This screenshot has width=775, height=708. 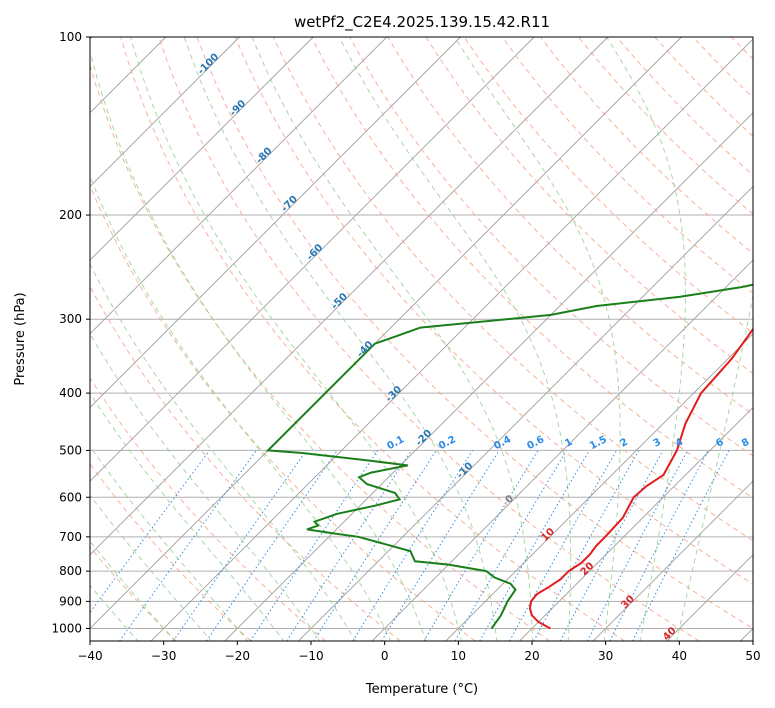 What do you see at coordinates (752, 656) in the screenshot?
I see `x-tick-label: 50` at bounding box center [752, 656].